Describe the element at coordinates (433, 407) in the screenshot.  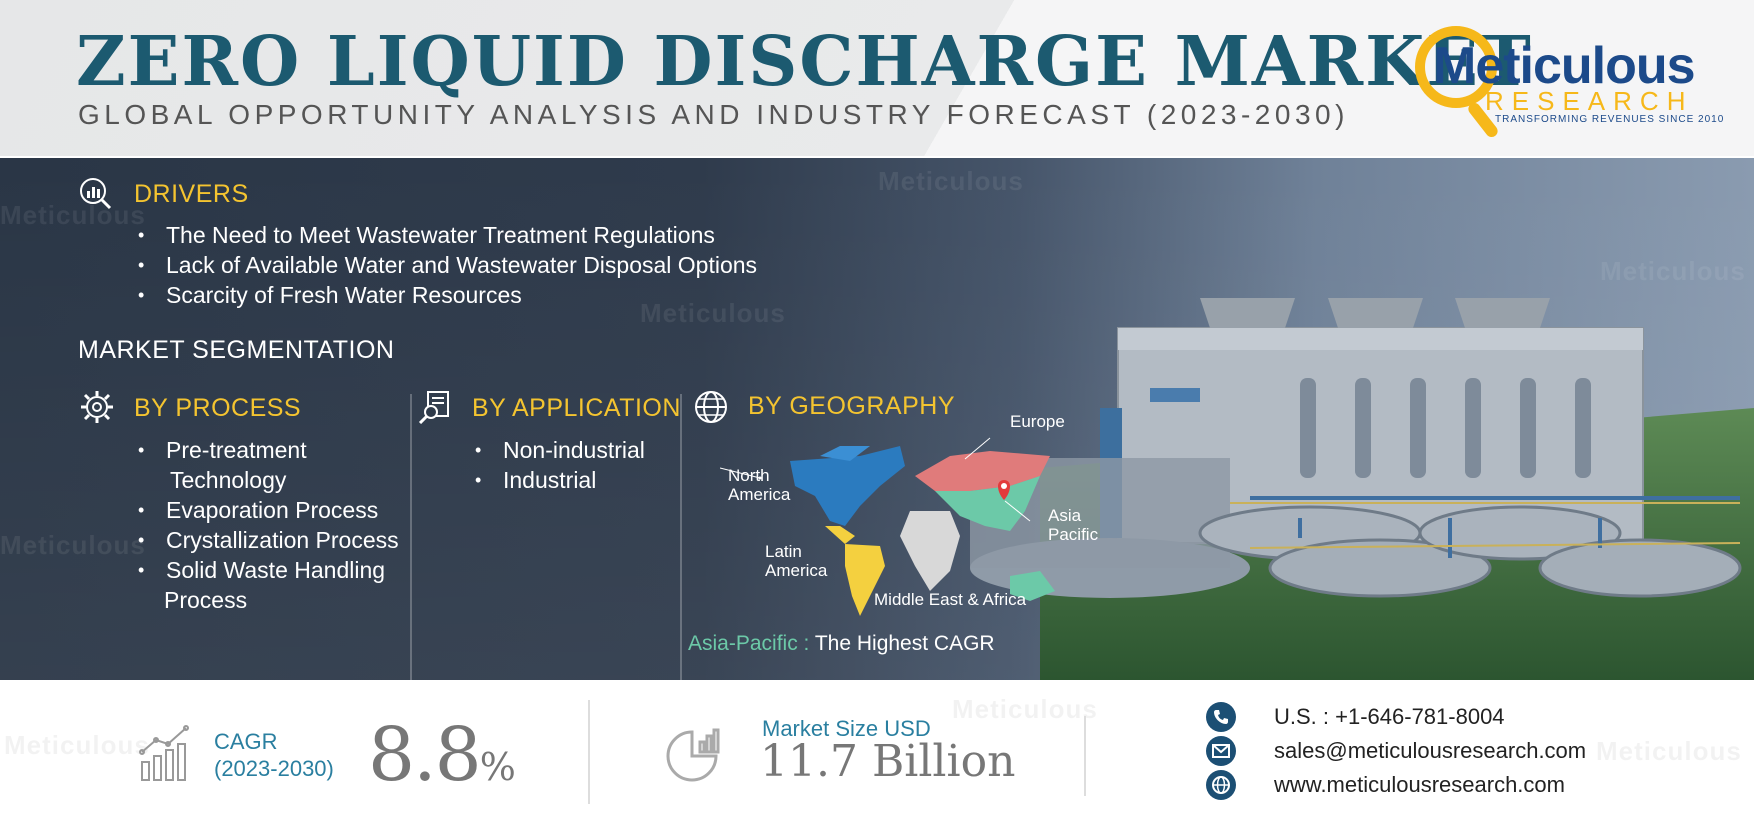
I see `document-search-icon` at that location.